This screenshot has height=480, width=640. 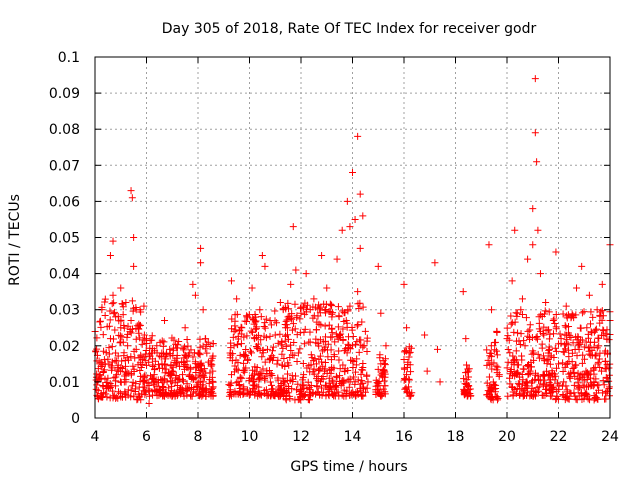 I want to click on x-tick-label: 6, so click(x=146, y=437).